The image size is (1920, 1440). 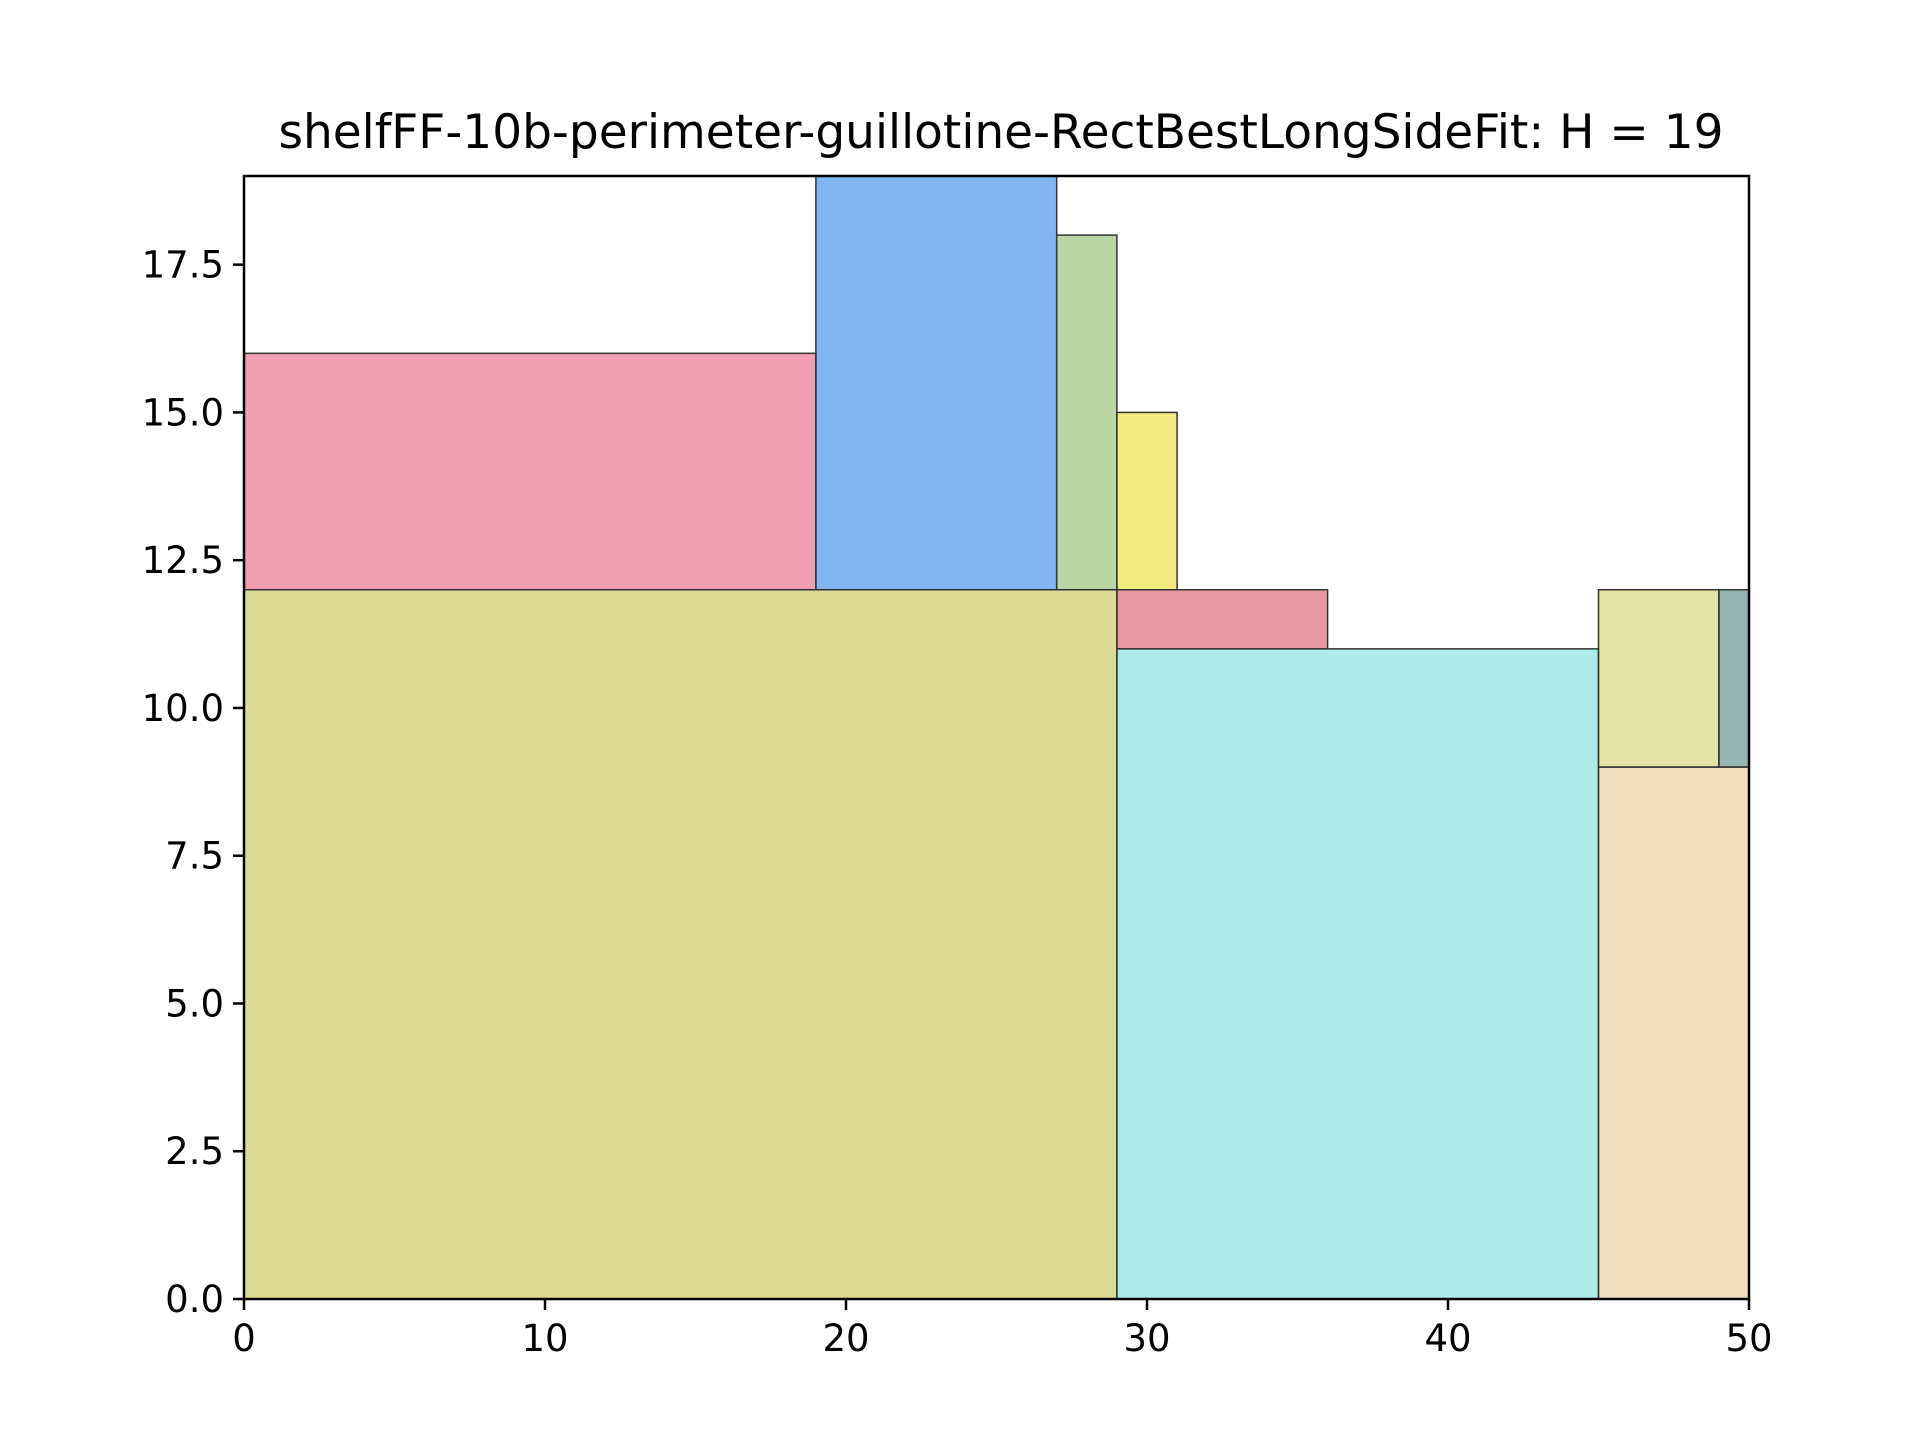 I want to click on y-tick-label: 15.0, so click(x=183, y=412).